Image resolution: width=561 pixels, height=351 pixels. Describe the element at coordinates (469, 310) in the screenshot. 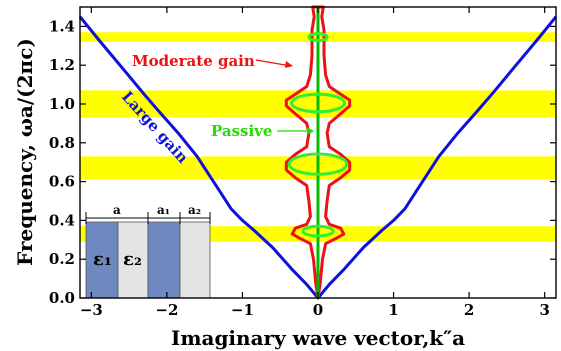

I see `x-tick-label: 2` at that location.